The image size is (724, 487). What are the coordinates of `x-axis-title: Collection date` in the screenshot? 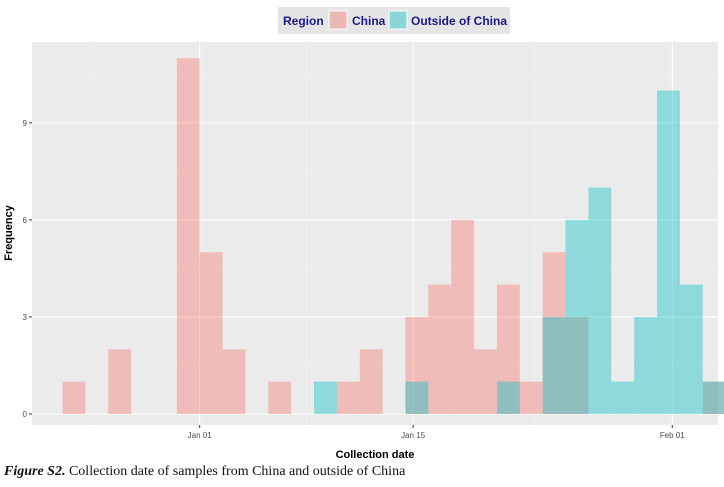 It's located at (375, 454).